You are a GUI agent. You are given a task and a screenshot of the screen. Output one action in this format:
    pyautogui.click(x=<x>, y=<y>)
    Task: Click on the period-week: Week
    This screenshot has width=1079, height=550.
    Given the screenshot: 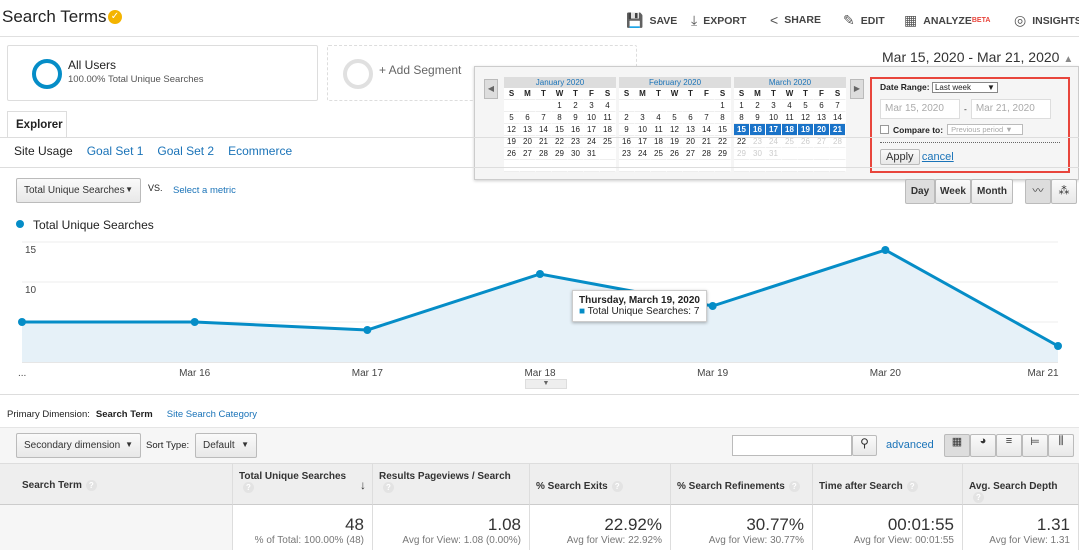 What is the action you would take?
    pyautogui.click(x=953, y=191)
    